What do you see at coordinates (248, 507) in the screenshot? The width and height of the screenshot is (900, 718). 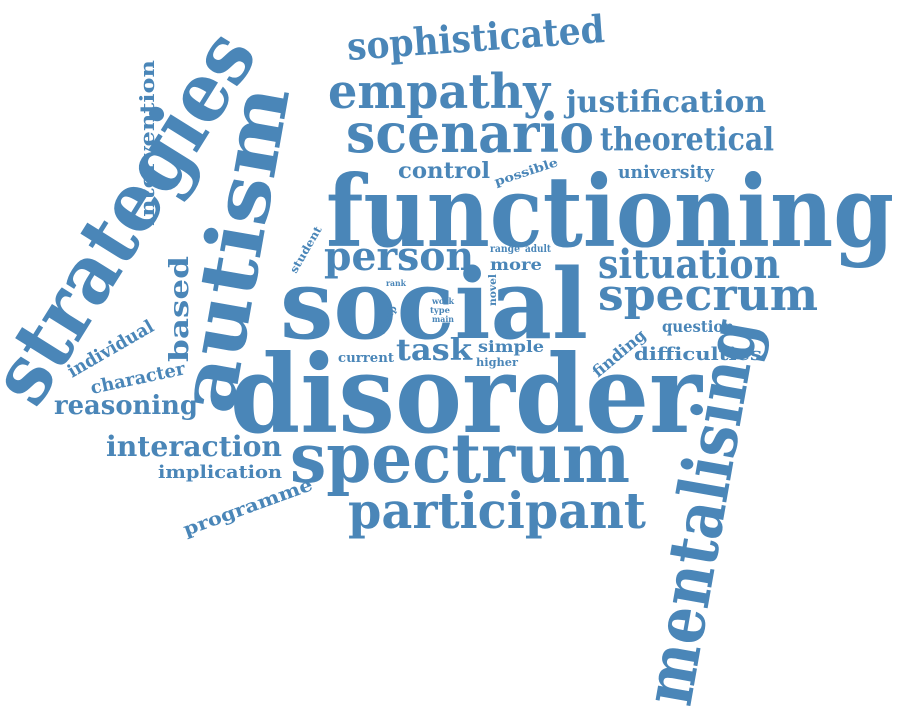 I see `word-programme: programme` at bounding box center [248, 507].